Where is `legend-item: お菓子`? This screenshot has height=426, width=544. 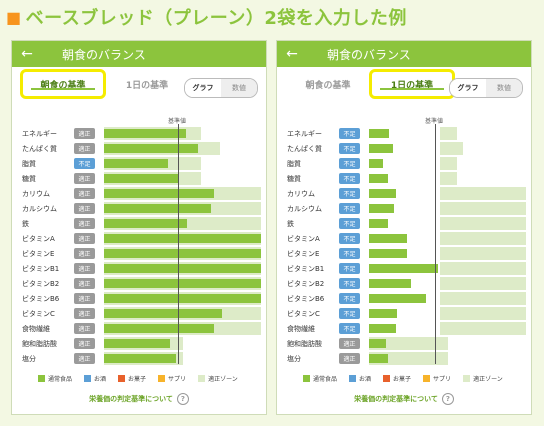
legend-item: お菓子 is located at coordinates (397, 378).